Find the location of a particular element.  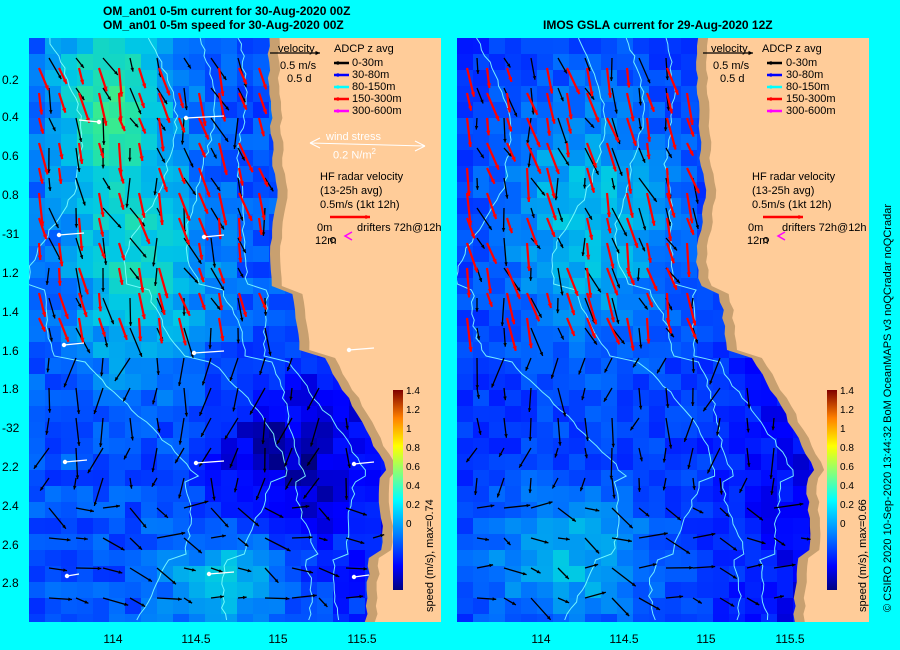

left-title-line1: OM_an01 0-5m current for 30-Aug-2020 00Z is located at coordinates (227, 11).